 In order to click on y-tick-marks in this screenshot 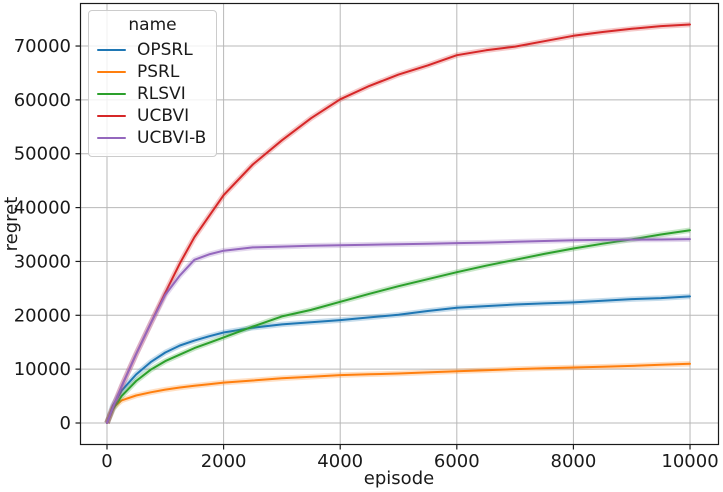, I will do `click(77, 234)`.